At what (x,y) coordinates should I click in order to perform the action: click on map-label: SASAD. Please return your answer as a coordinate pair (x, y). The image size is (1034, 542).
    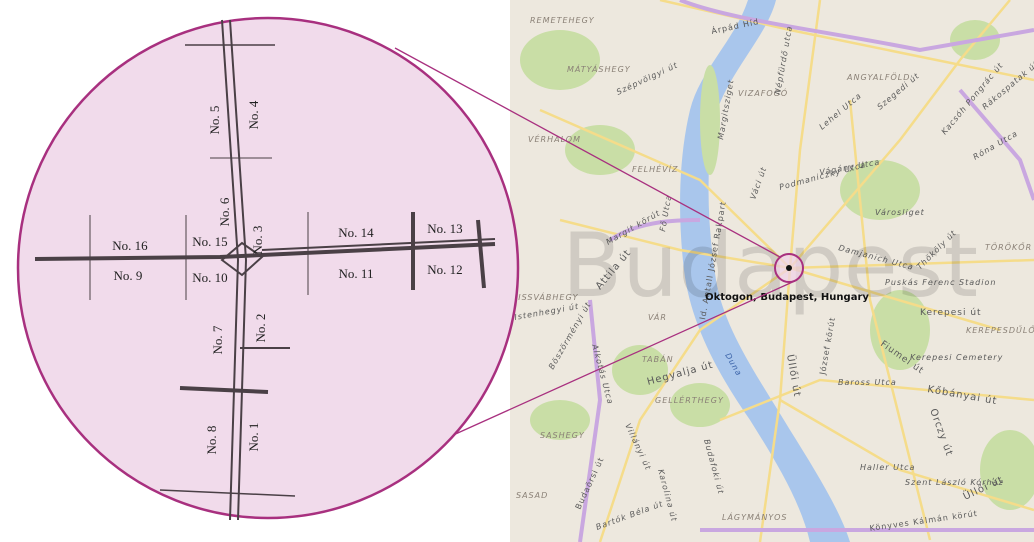
    Looking at the image, I should click on (532, 495).